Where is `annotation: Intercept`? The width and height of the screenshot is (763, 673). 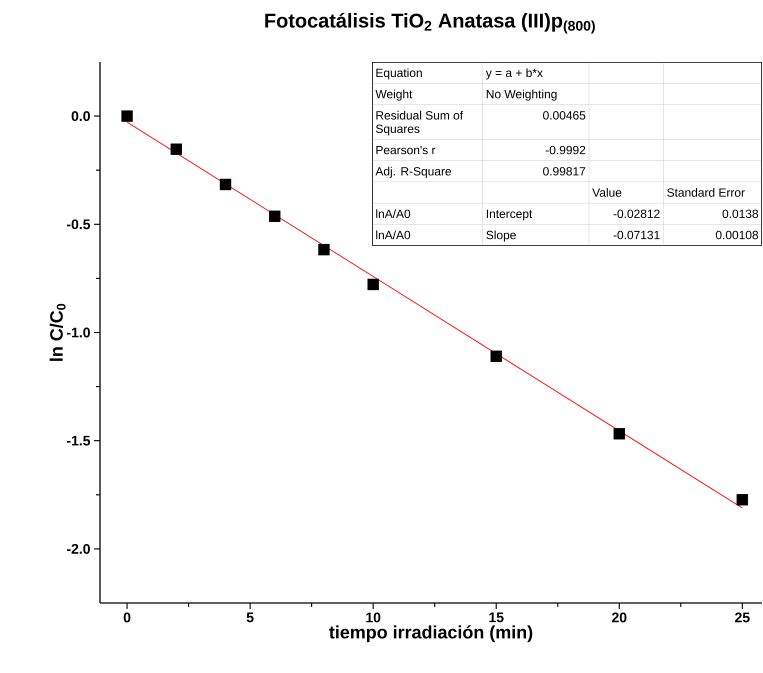 annotation: Intercept is located at coordinates (509, 215).